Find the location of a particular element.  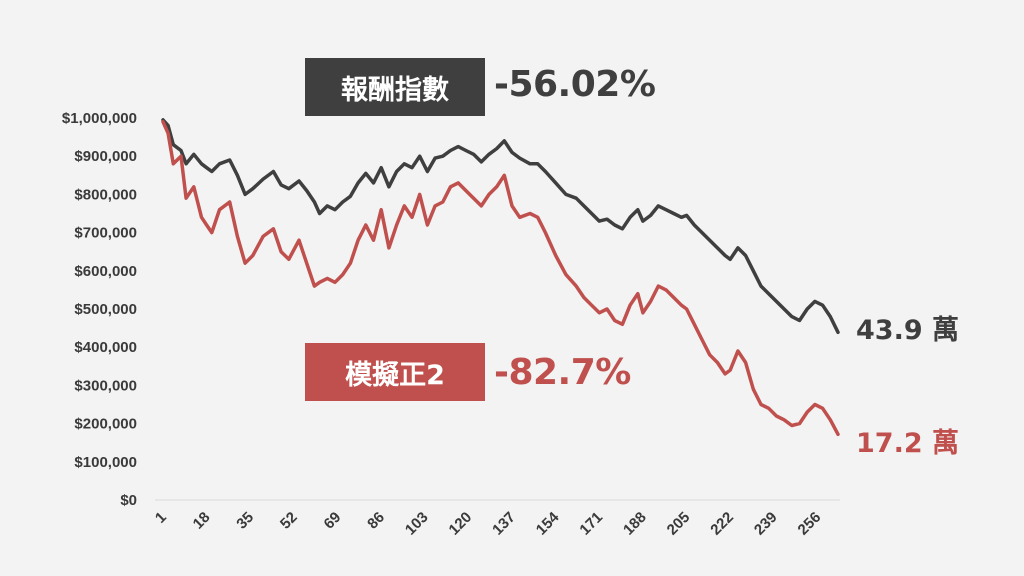

x-tick-label: 239 is located at coordinates (766, 524).